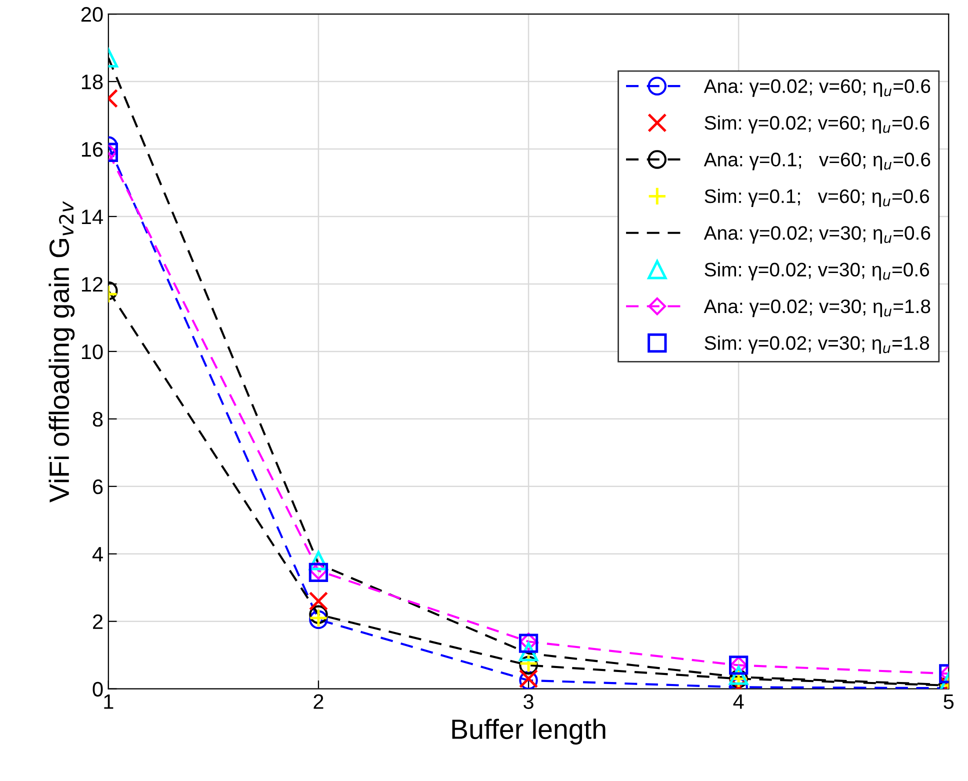  Describe the element at coordinates (319, 701) in the screenshot. I see `x-tick-label: 2` at that location.